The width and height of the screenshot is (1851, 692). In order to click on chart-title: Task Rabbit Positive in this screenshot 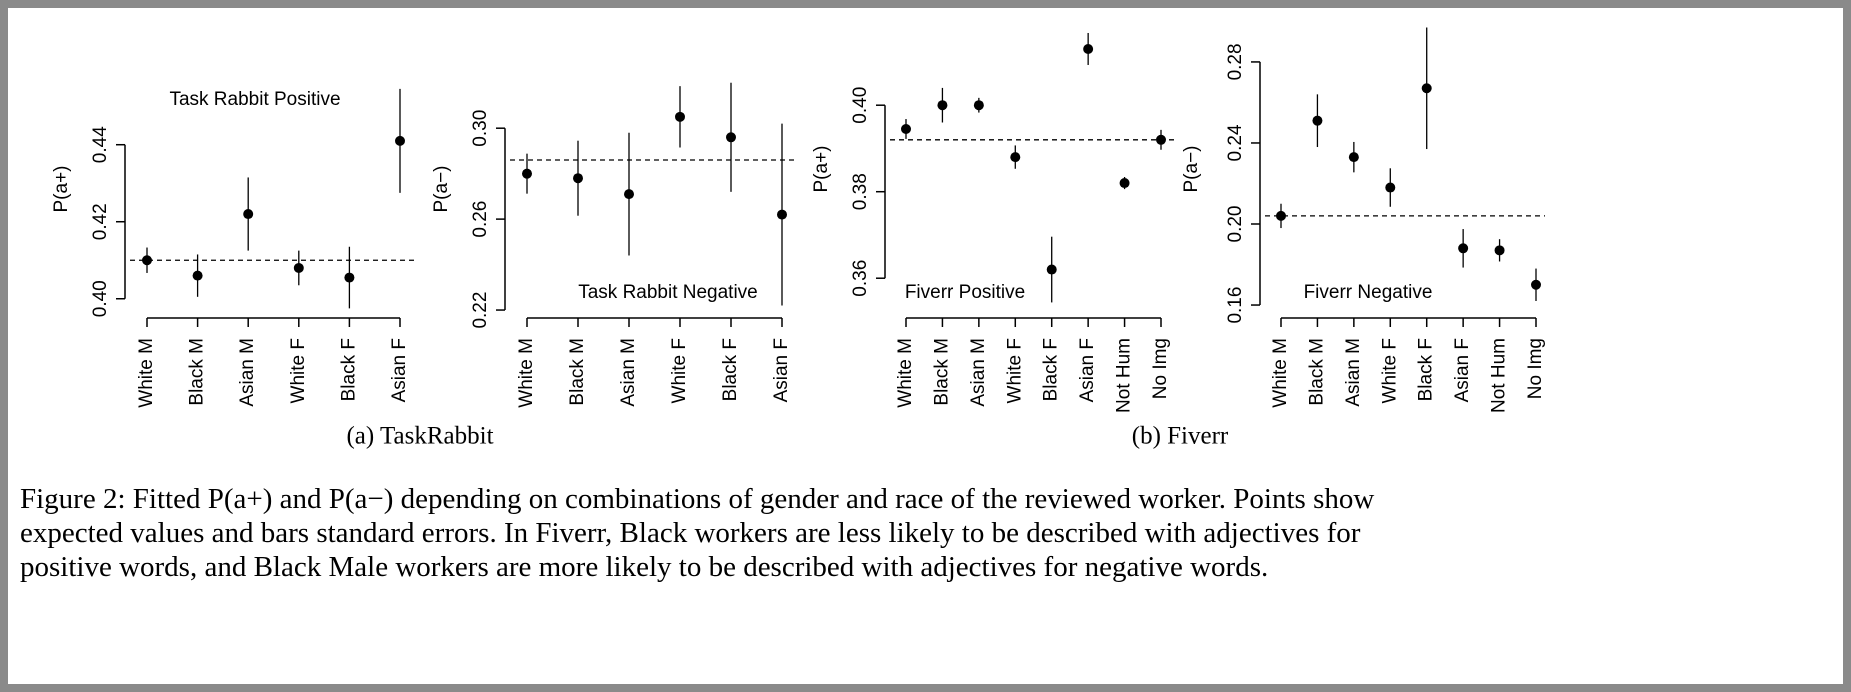, I will do `click(254, 99)`.